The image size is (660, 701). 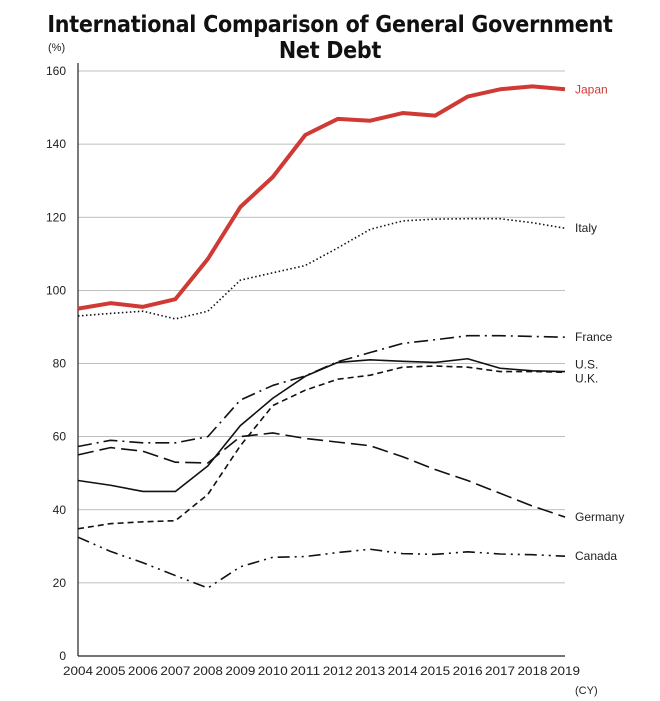 What do you see at coordinates (56, 290) in the screenshot?
I see `y-tick-label: 100` at bounding box center [56, 290].